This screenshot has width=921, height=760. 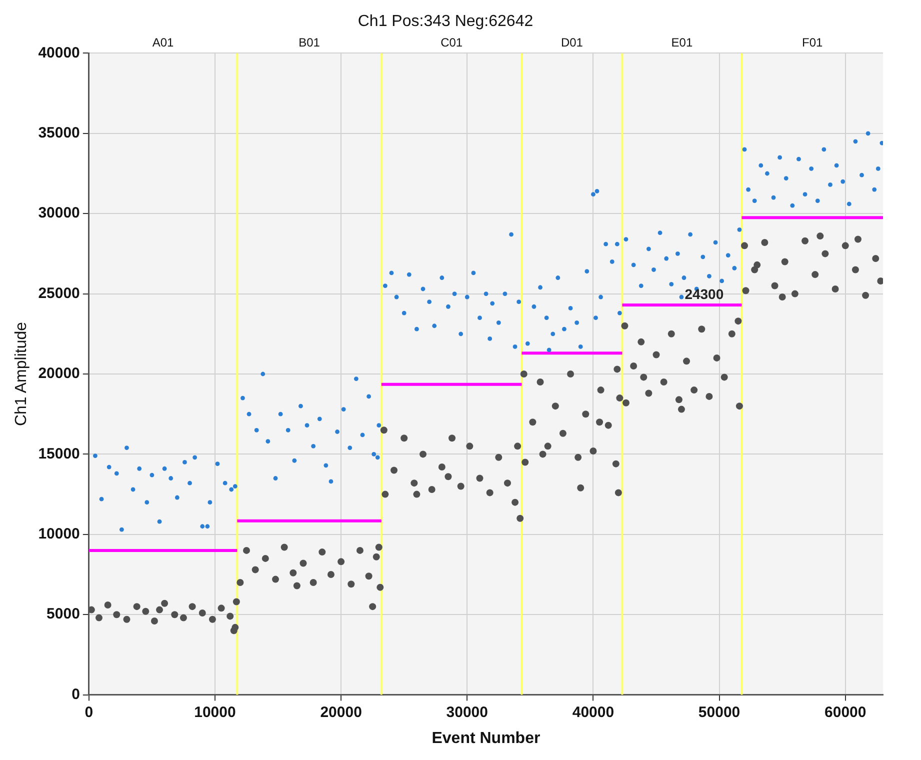 What do you see at coordinates (593, 712) in the screenshot?
I see `x-tick-label: 40000` at bounding box center [593, 712].